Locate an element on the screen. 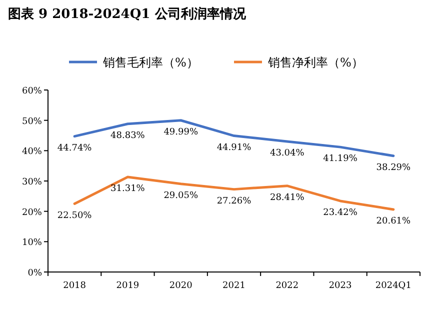 The image size is (441, 332). data-label: 48.83% is located at coordinates (128, 135).